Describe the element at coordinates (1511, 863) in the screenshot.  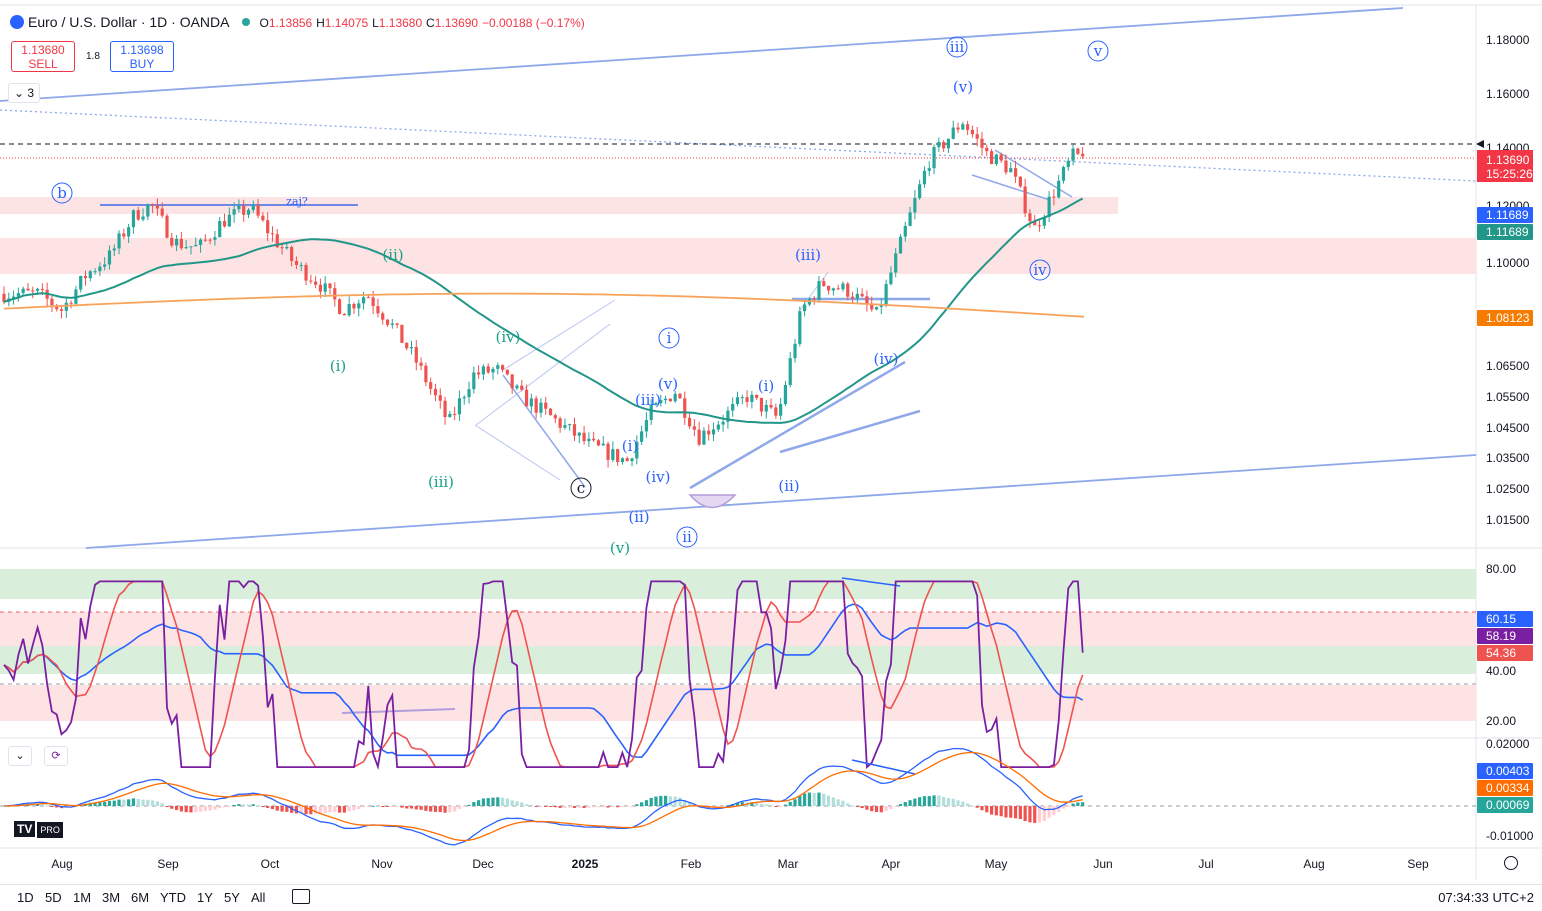
I see `settings-gear-icon` at that location.